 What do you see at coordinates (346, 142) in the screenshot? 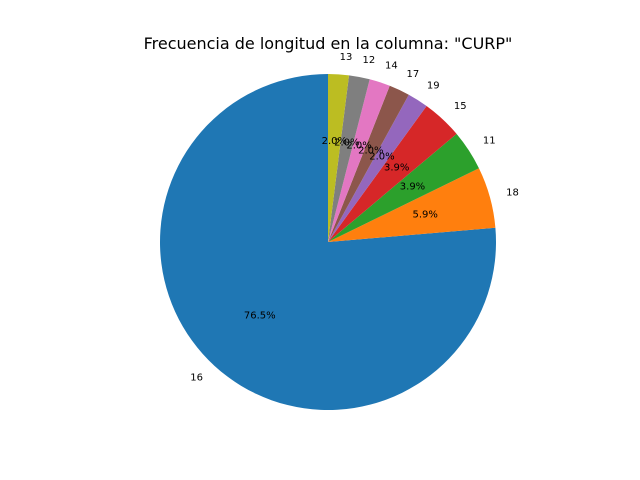
I see `pct-label-12: 2.0%` at bounding box center [346, 142].